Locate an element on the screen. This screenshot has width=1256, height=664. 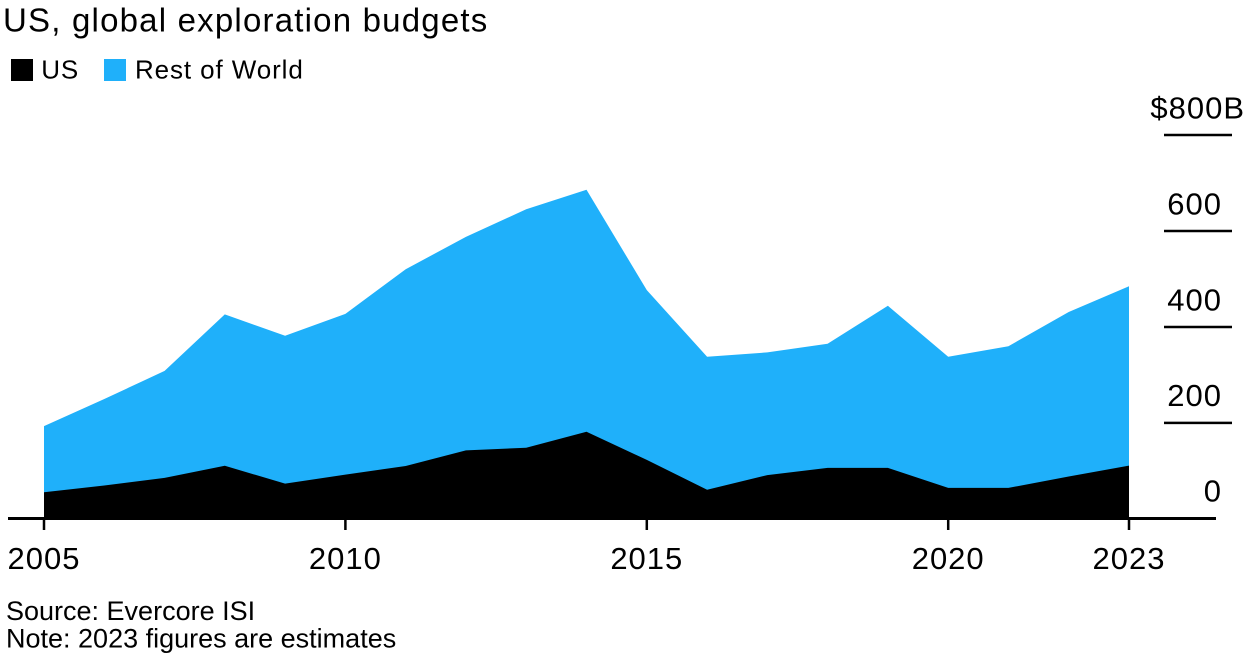
svg-text: 0 is located at coordinates (1212, 491).